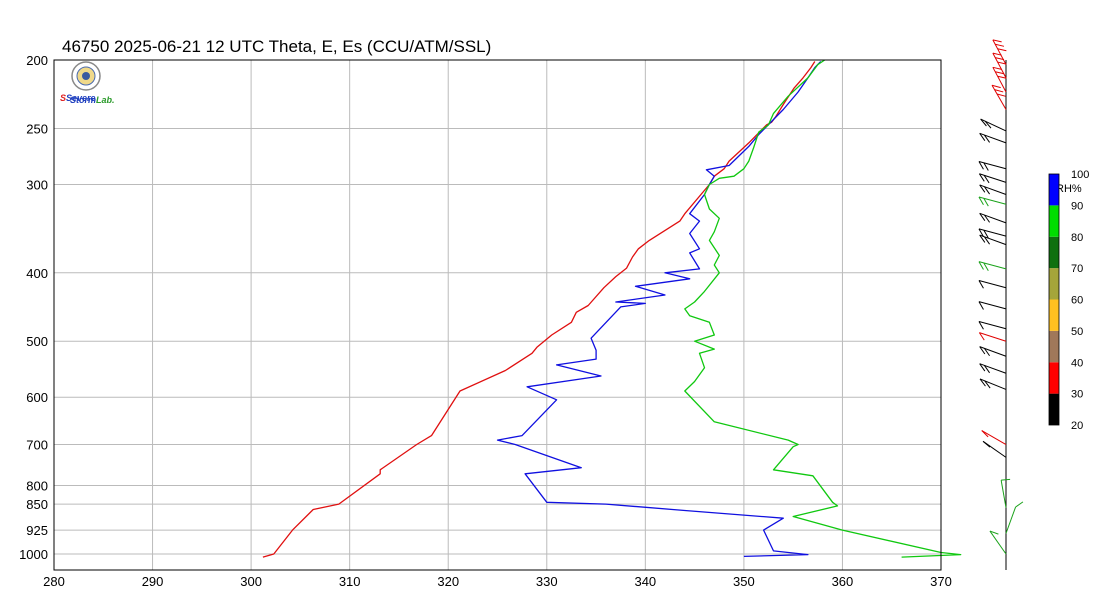  What do you see at coordinates (843, 581) in the screenshot?
I see `x-tick-label: 360` at bounding box center [843, 581].